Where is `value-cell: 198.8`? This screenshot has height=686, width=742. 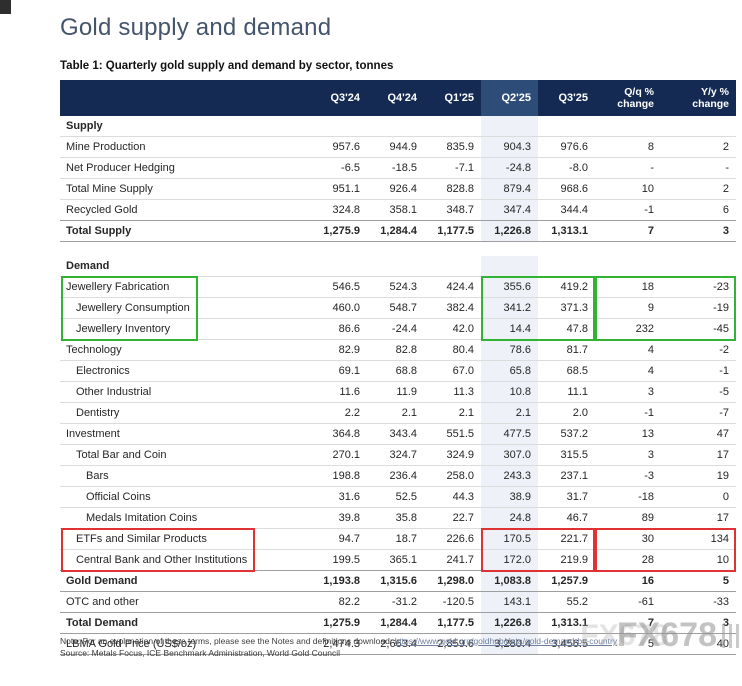
value-cell: 198.8 is located at coordinates (338, 476).